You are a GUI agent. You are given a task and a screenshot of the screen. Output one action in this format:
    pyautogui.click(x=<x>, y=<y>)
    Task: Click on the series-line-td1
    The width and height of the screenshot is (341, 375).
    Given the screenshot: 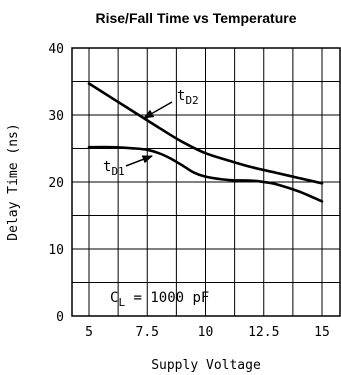 What is the action you would take?
    pyautogui.click(x=205, y=174)
    